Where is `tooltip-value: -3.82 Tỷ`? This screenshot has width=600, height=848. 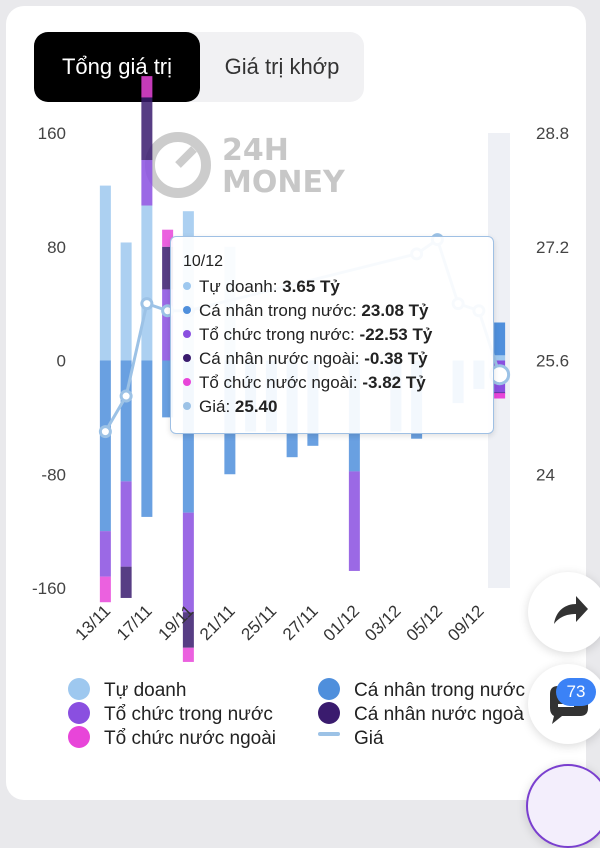 tooltip-value: -3.82 Tỷ is located at coordinates (394, 382).